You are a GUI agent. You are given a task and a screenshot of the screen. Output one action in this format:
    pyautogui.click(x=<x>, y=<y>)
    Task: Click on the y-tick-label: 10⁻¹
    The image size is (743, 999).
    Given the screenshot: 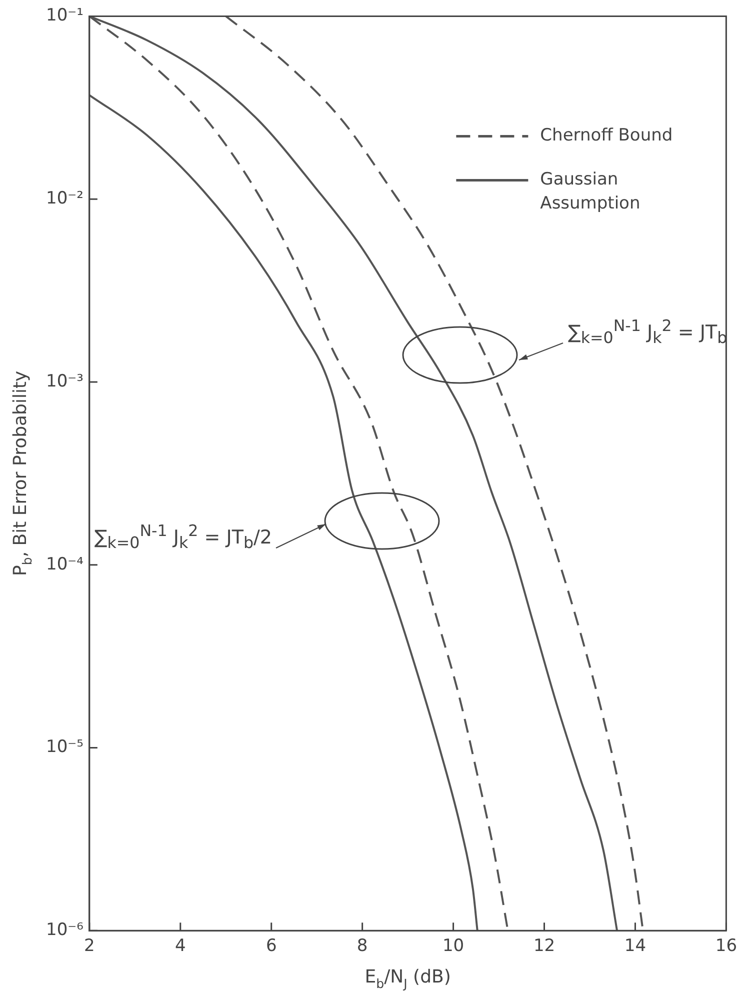 What is the action you would take?
    pyautogui.click(x=65, y=16)
    